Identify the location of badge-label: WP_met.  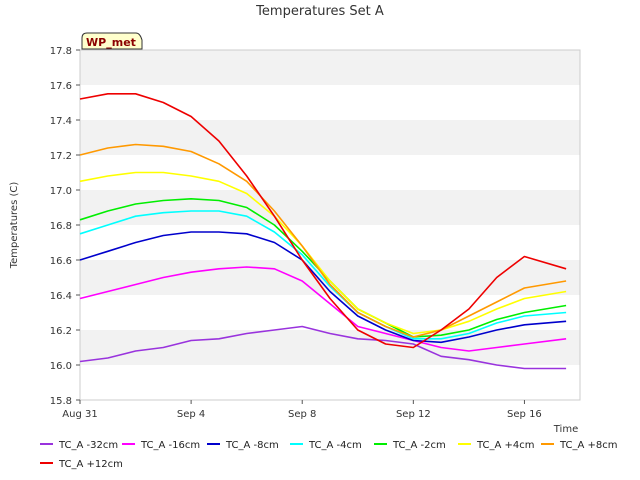
(111, 42).